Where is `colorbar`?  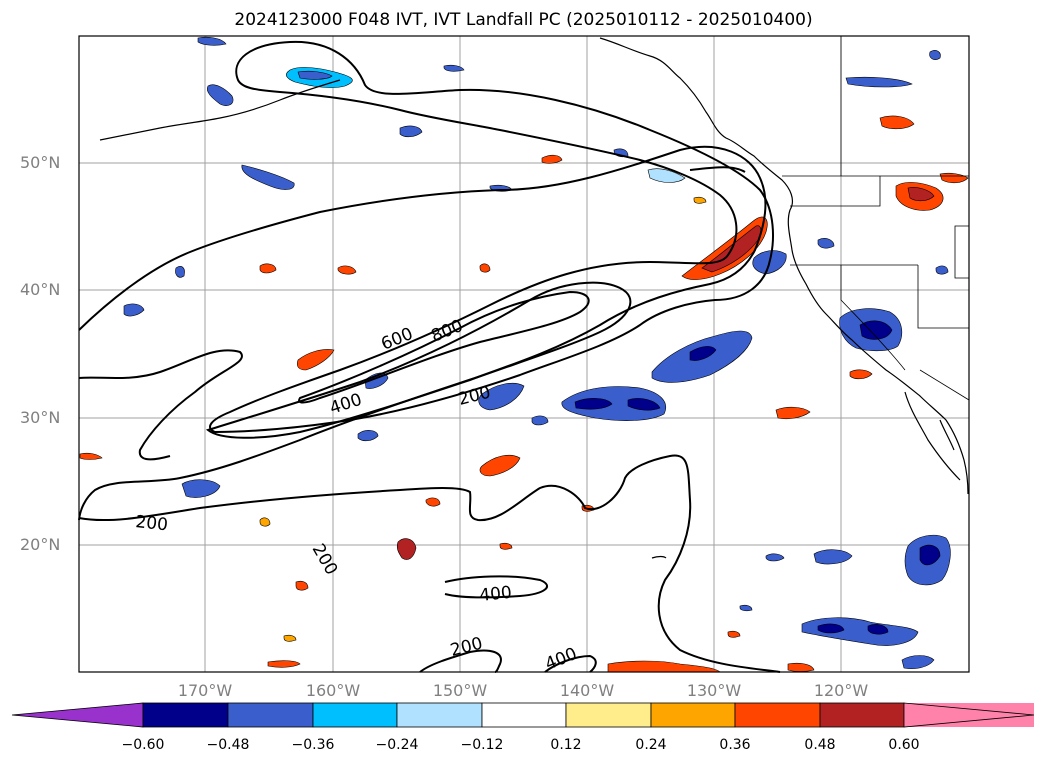
colorbar is located at coordinates (523, 715).